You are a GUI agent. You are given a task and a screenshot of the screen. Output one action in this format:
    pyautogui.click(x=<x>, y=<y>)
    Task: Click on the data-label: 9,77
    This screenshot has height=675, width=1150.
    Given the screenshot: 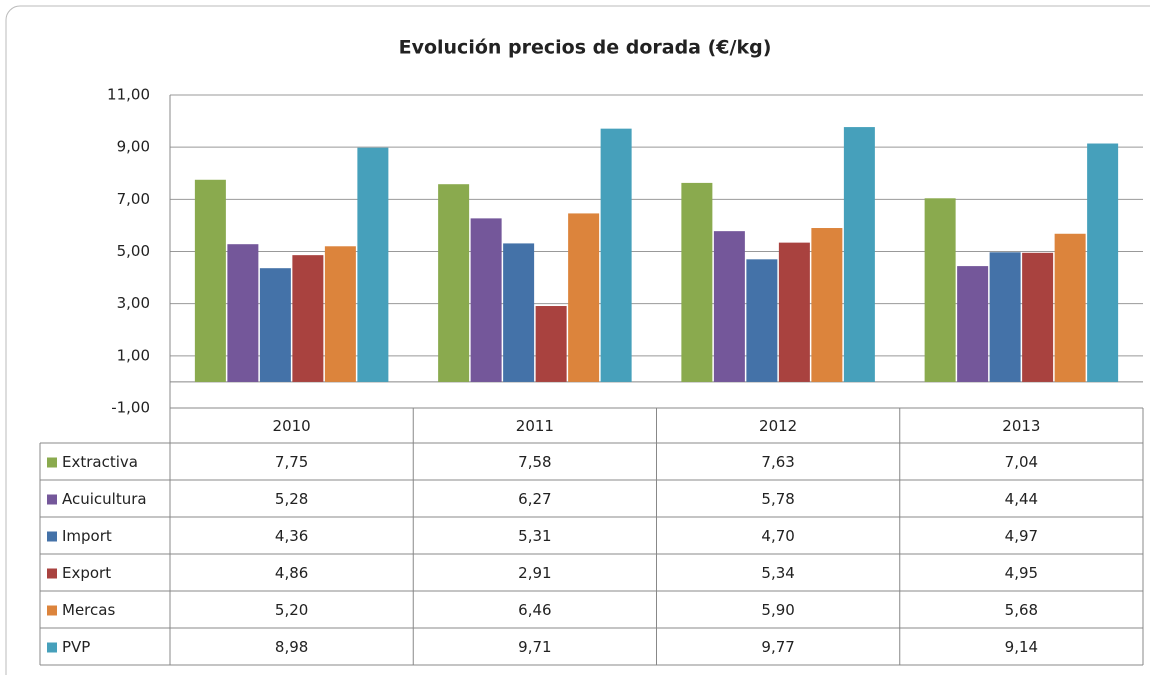 What is the action you would take?
    pyautogui.click(x=777, y=647)
    